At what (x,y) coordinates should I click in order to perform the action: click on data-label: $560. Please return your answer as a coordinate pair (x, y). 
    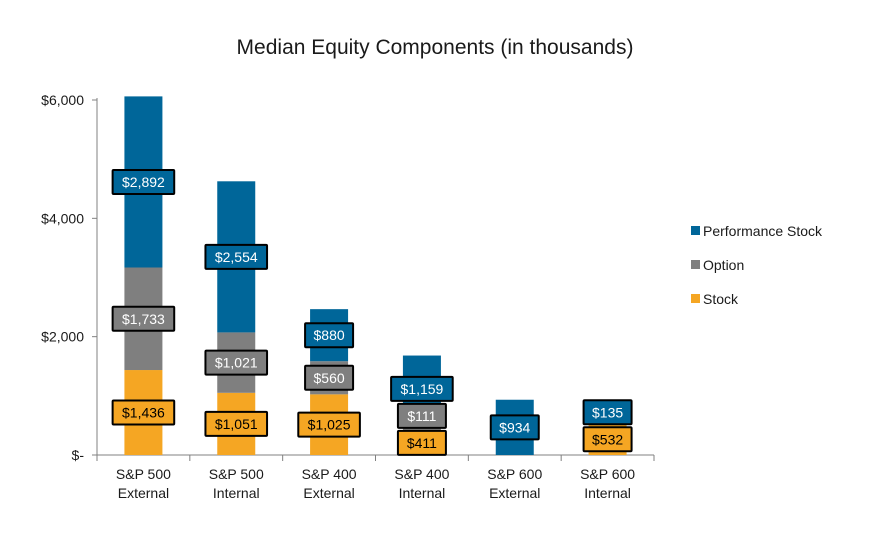
    Looking at the image, I should click on (329, 378).